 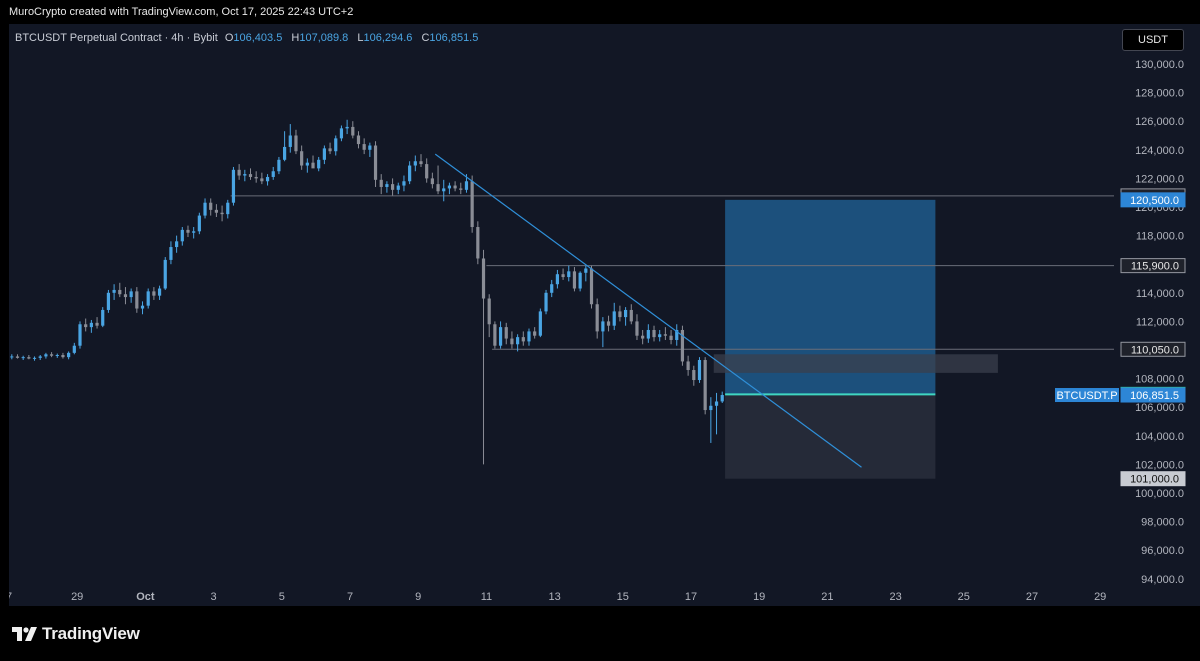 I want to click on y-tick-label: 128,000.0, so click(x=1159, y=94).